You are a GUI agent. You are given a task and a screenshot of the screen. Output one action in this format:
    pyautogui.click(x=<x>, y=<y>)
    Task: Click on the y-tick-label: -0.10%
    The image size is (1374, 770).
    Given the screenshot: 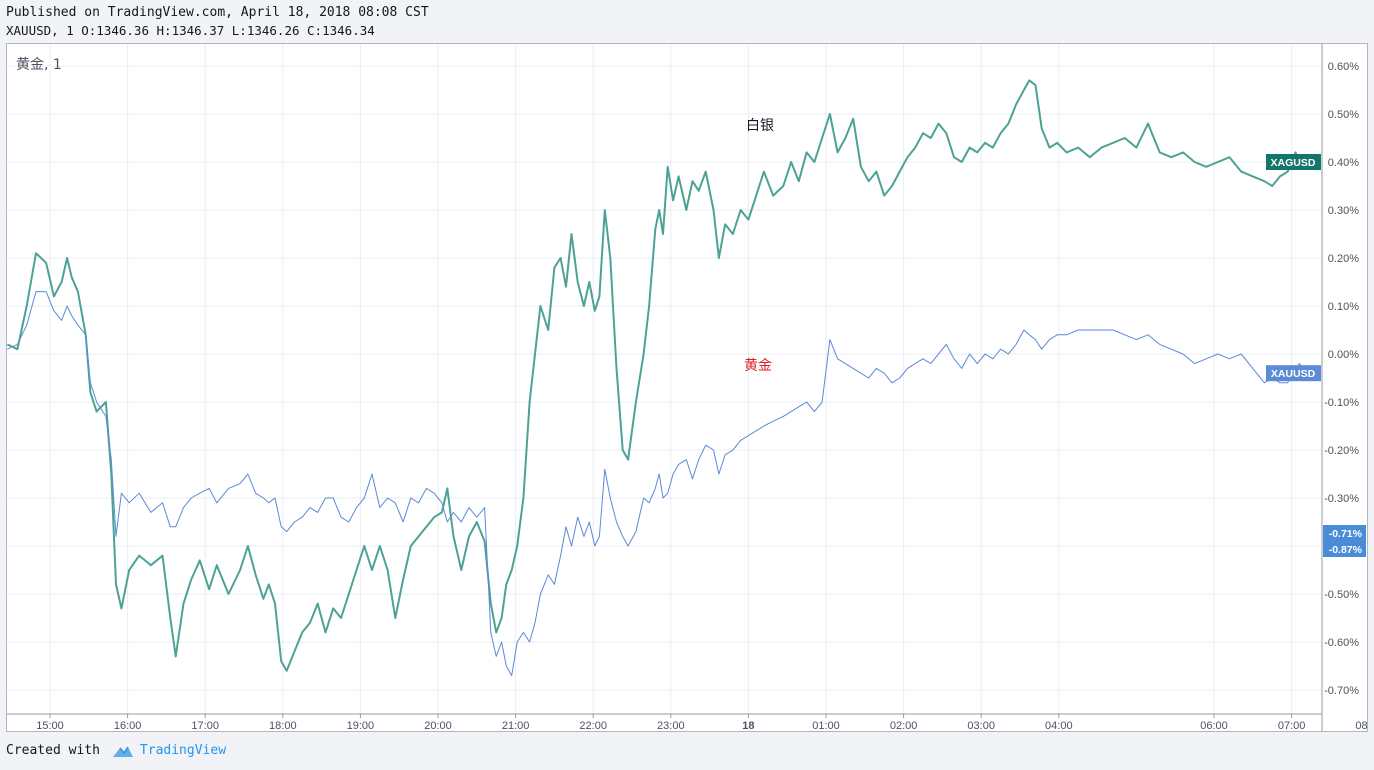 What is the action you would take?
    pyautogui.click(x=1341, y=403)
    